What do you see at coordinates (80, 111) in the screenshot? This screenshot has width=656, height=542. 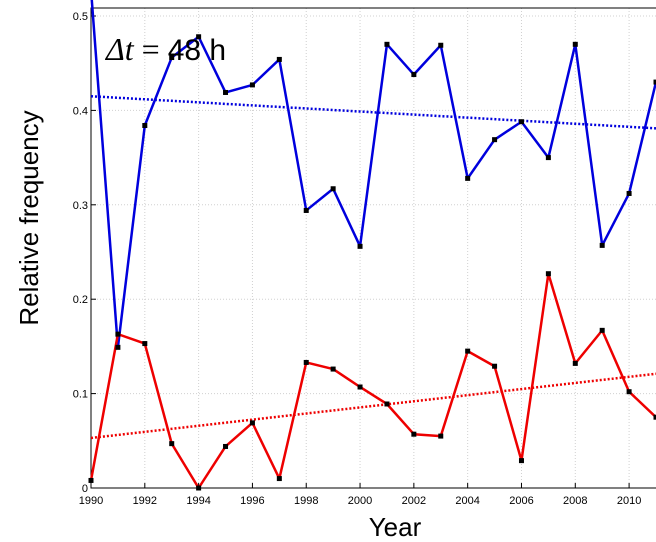 I see `y-tick-label: 0.4` at bounding box center [80, 111].